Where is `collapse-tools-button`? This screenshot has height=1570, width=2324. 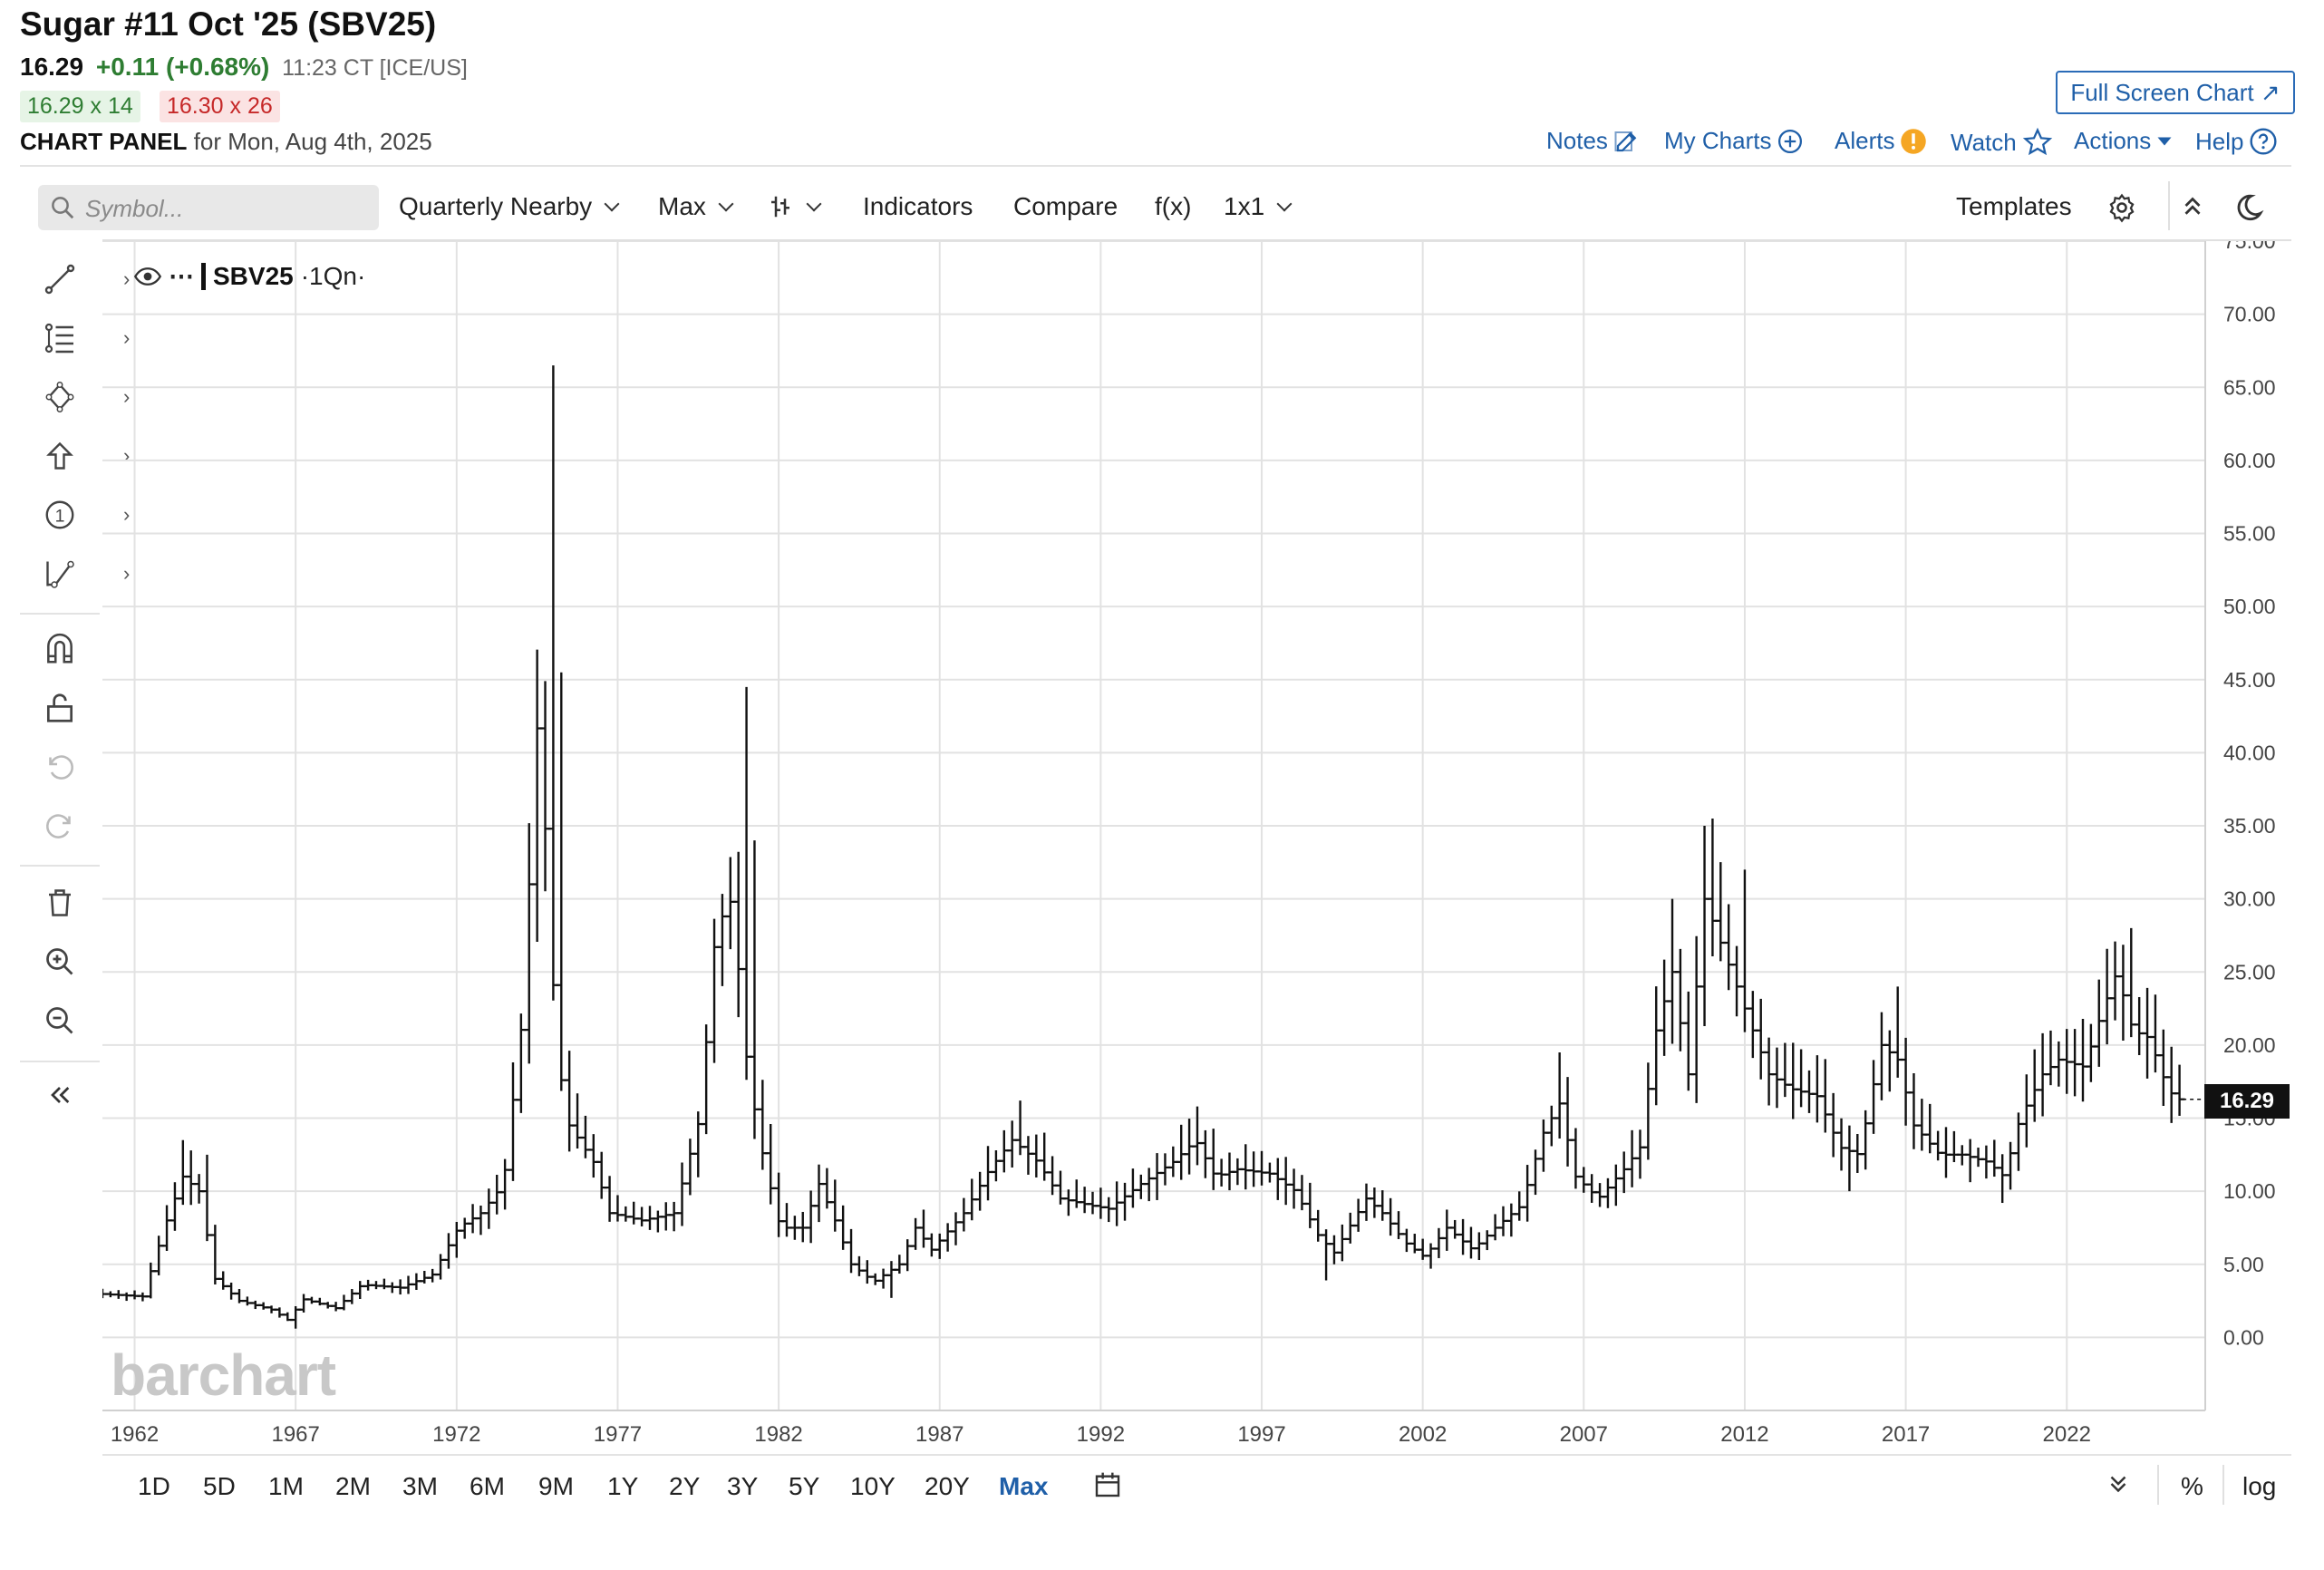 collapse-tools-button is located at coordinates (59, 1095).